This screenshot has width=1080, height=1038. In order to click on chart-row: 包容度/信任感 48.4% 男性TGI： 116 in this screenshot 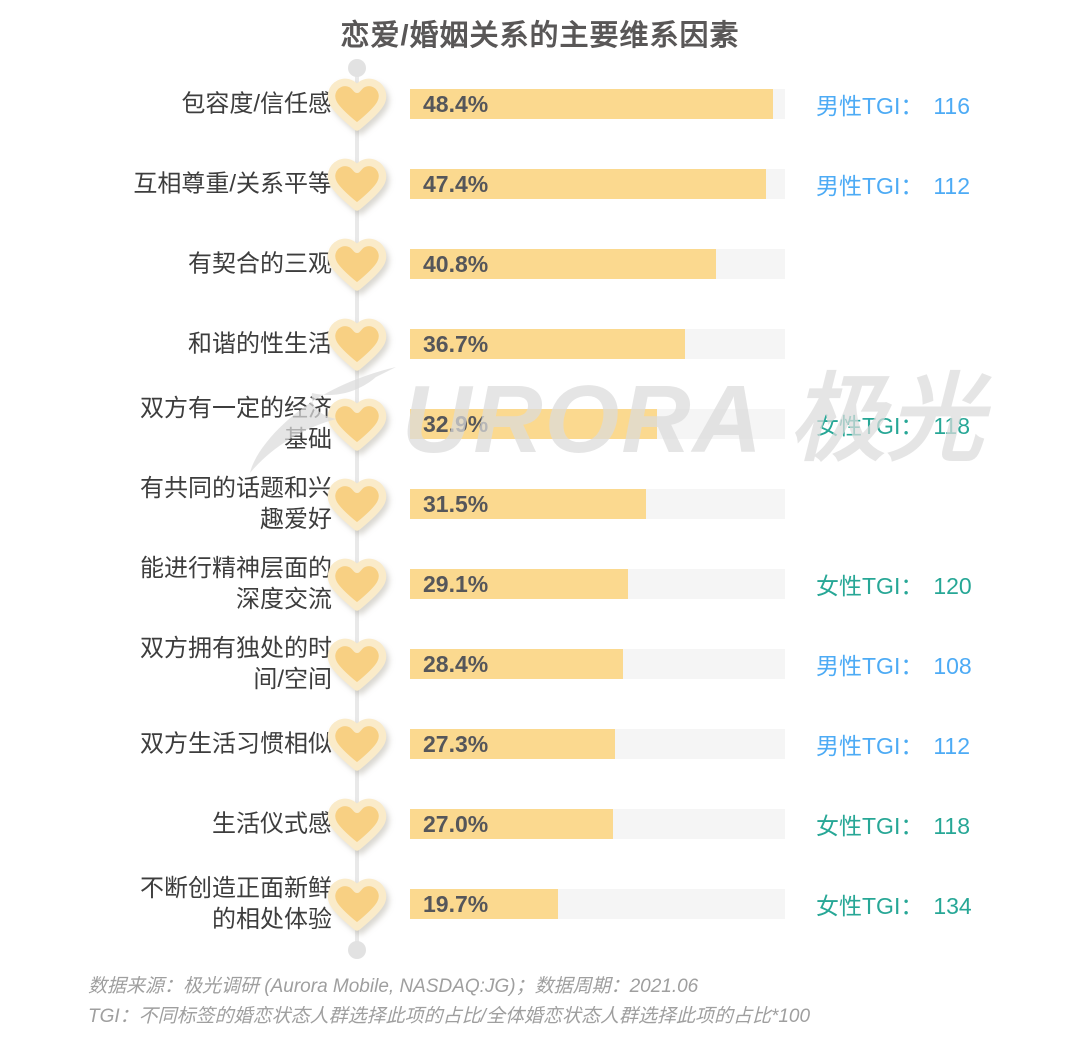, I will do `click(540, 104)`.